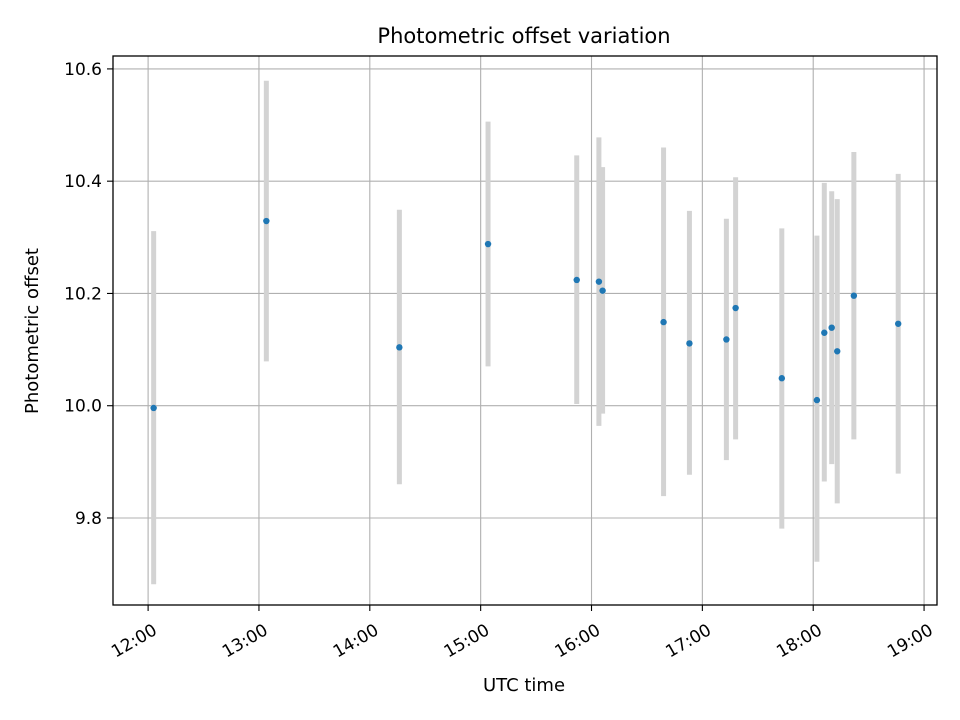 The width and height of the screenshot is (960, 720). Describe the element at coordinates (524, 685) in the screenshot. I see `x-axis-label: UTC time` at that location.